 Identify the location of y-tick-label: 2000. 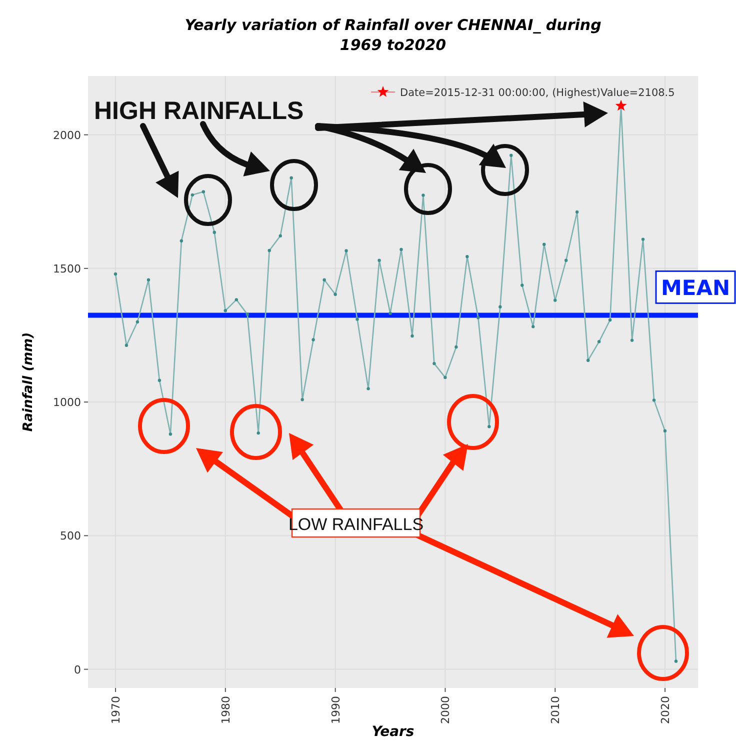
(67, 135).